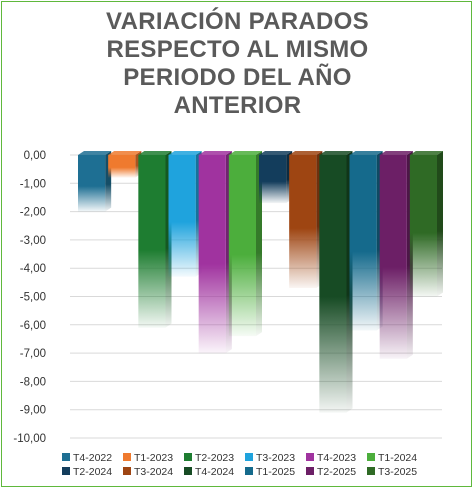  Describe the element at coordinates (33, 298) in the screenshot. I see `y-tick-label: -5,00` at that location.